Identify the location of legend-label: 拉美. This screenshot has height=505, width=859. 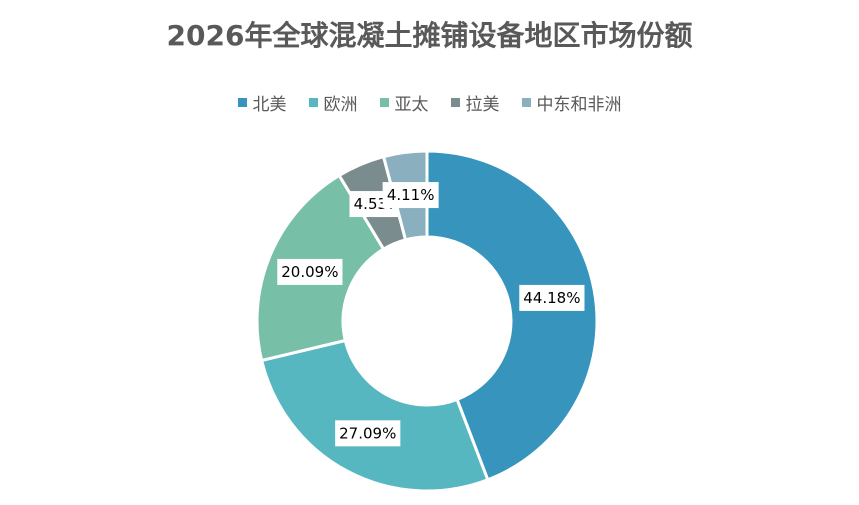
(482, 105).